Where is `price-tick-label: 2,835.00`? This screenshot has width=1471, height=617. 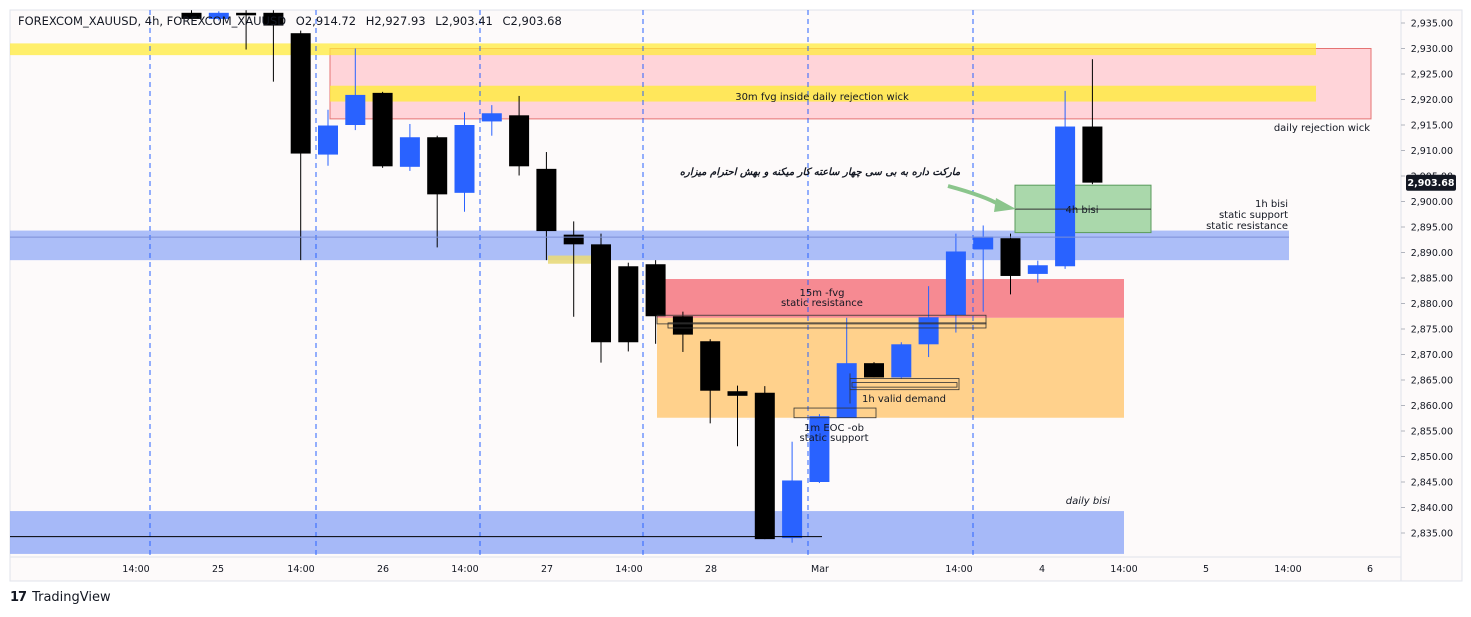 price-tick-label: 2,835.00 is located at coordinates (1432, 534).